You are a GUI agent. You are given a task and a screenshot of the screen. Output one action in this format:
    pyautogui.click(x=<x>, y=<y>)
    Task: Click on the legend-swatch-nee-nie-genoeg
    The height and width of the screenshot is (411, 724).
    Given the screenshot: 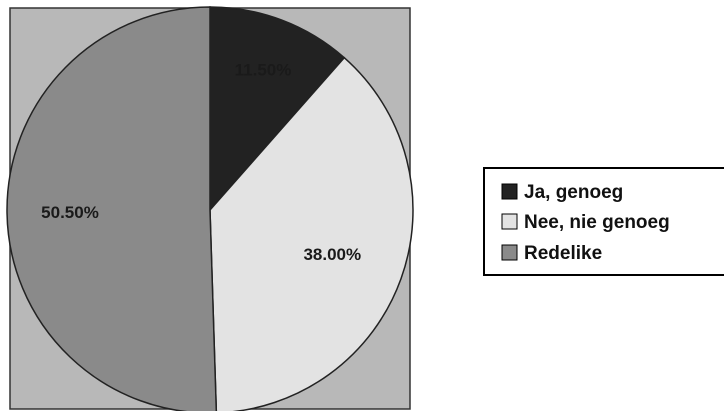 What is the action you would take?
    pyautogui.click(x=509, y=221)
    